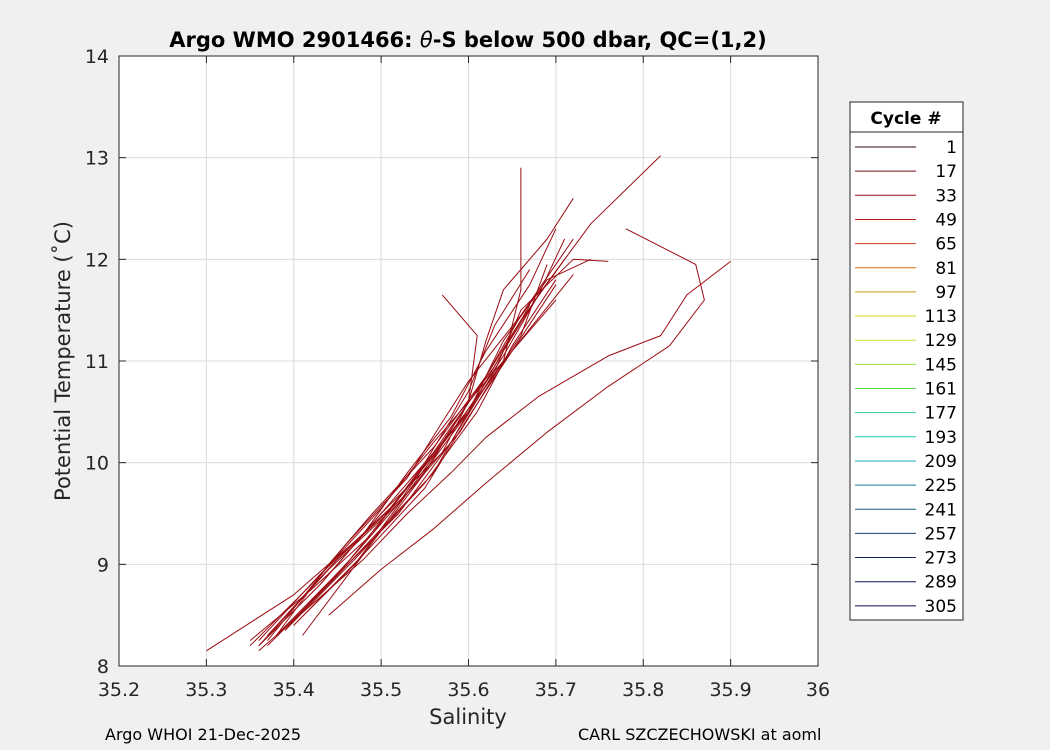 This screenshot has width=1050, height=750. Describe the element at coordinates (700, 734) in the screenshot. I see `footer-author: CARL SZCZECHOWSKI at aoml` at that location.